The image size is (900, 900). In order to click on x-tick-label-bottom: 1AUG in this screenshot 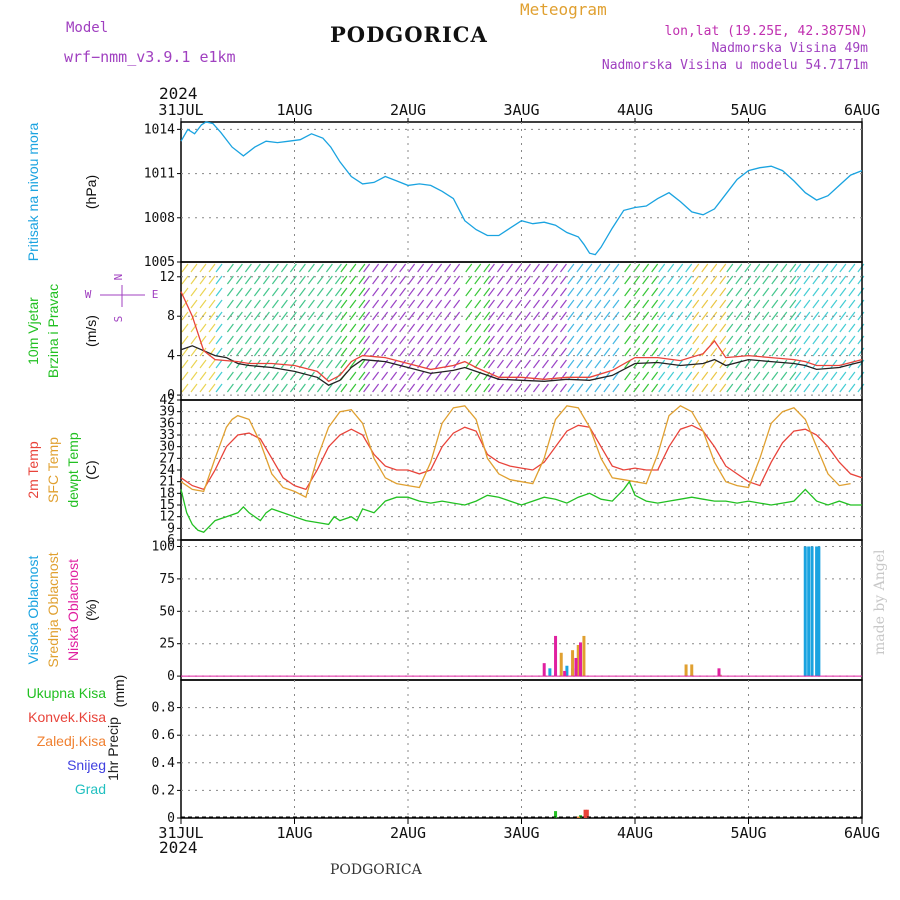, I will do `click(294, 833)`.